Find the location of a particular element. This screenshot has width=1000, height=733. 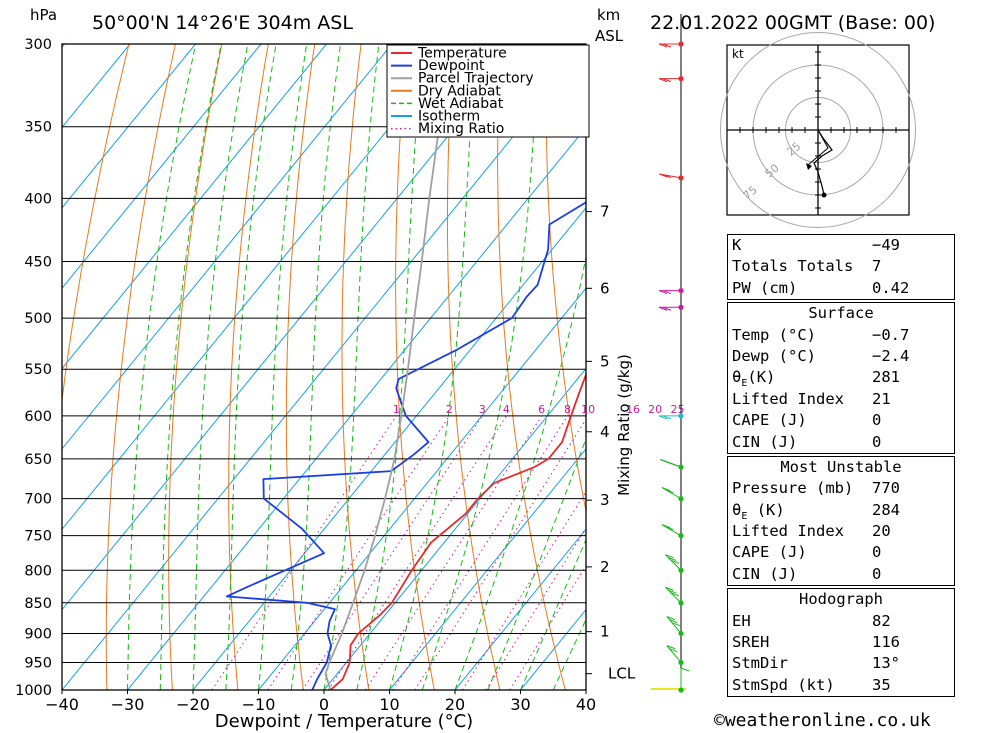

pressure-tick-label: 350 is located at coordinates (38, 128).